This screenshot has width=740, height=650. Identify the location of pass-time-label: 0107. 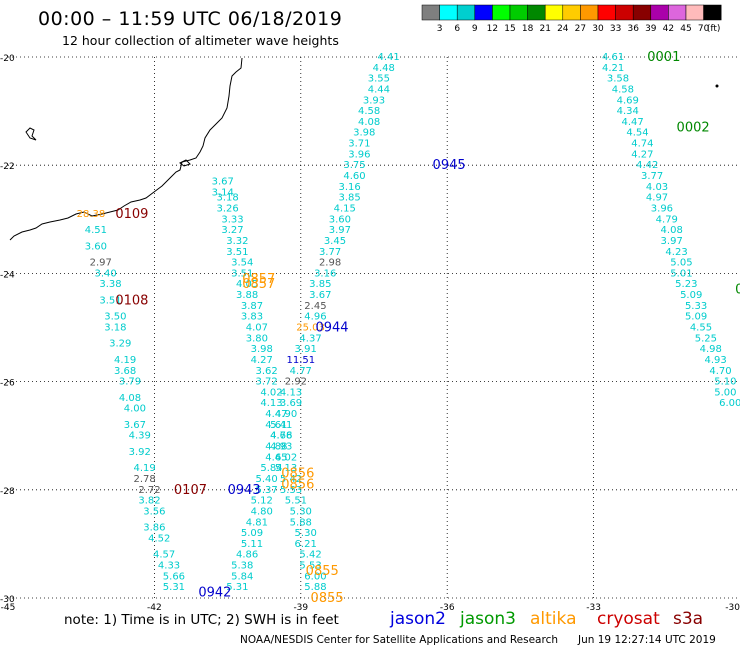
(190, 490).